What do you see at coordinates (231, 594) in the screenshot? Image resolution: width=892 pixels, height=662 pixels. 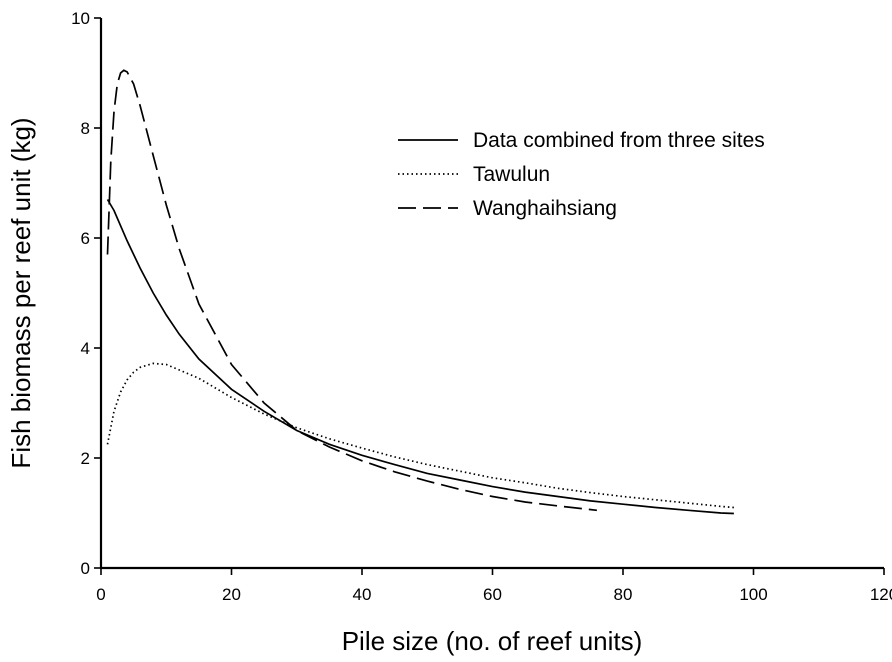 I see `x-tick-label: 20` at bounding box center [231, 594].